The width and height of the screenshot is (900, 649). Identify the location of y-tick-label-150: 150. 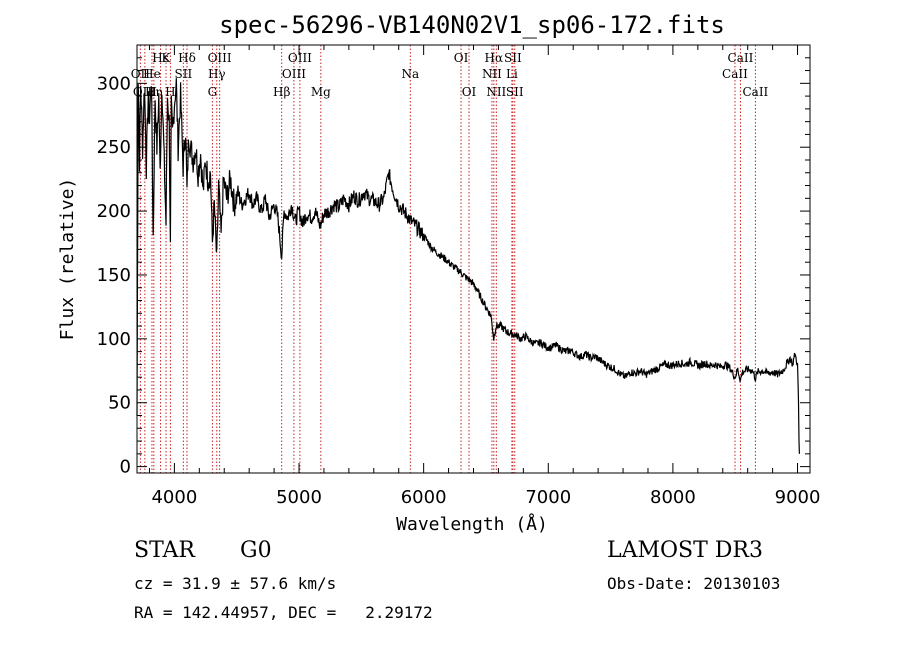
(114, 275).